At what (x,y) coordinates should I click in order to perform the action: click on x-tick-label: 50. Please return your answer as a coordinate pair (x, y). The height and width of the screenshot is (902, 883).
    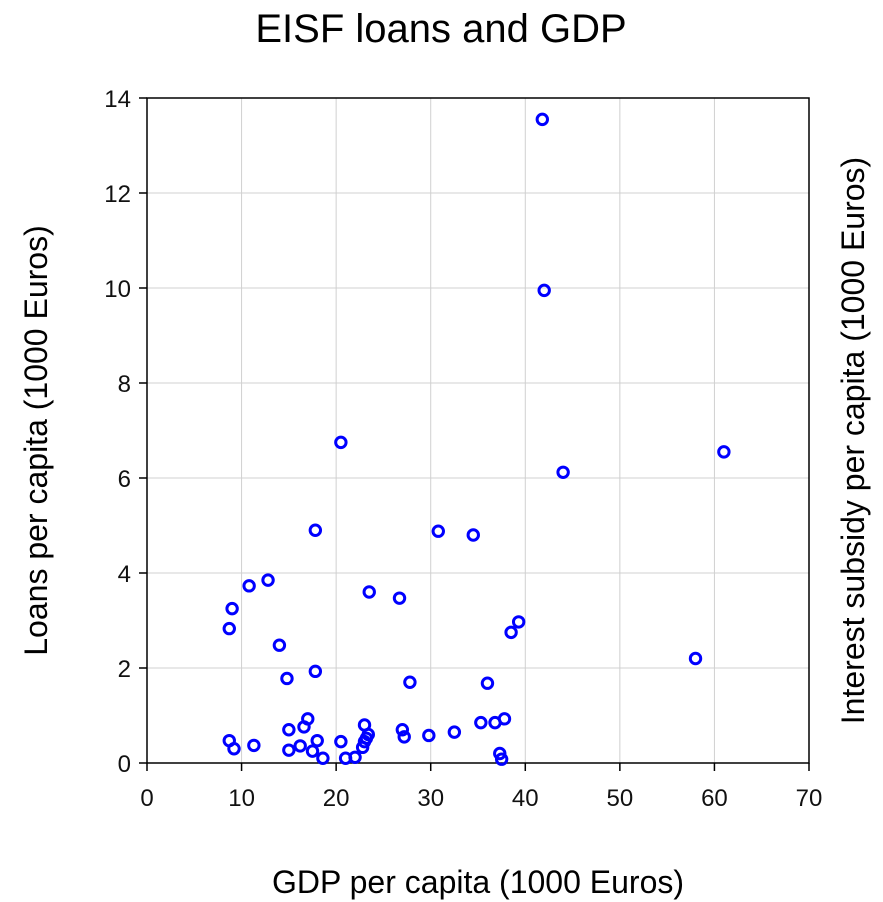
    Looking at the image, I should click on (620, 798).